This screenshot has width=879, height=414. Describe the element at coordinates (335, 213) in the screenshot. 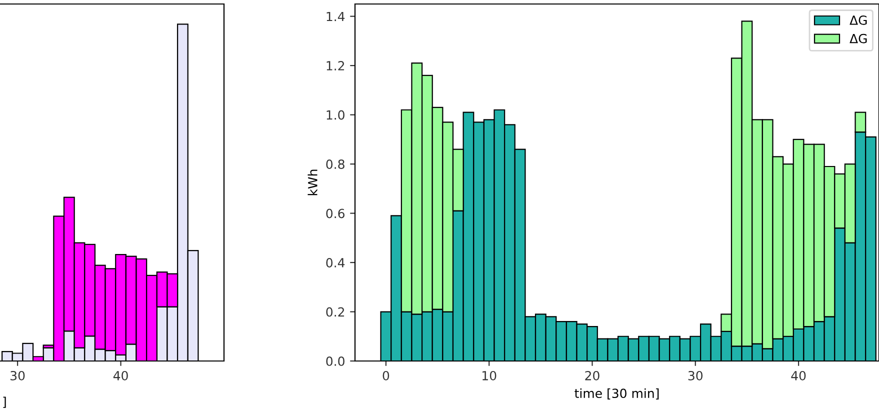

I see `y-tick-label: 0.6` at that location.